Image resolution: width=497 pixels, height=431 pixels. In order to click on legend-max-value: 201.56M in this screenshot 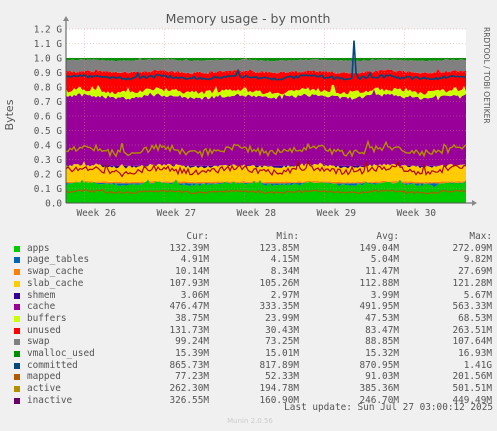, I will do `click(472, 377)`.